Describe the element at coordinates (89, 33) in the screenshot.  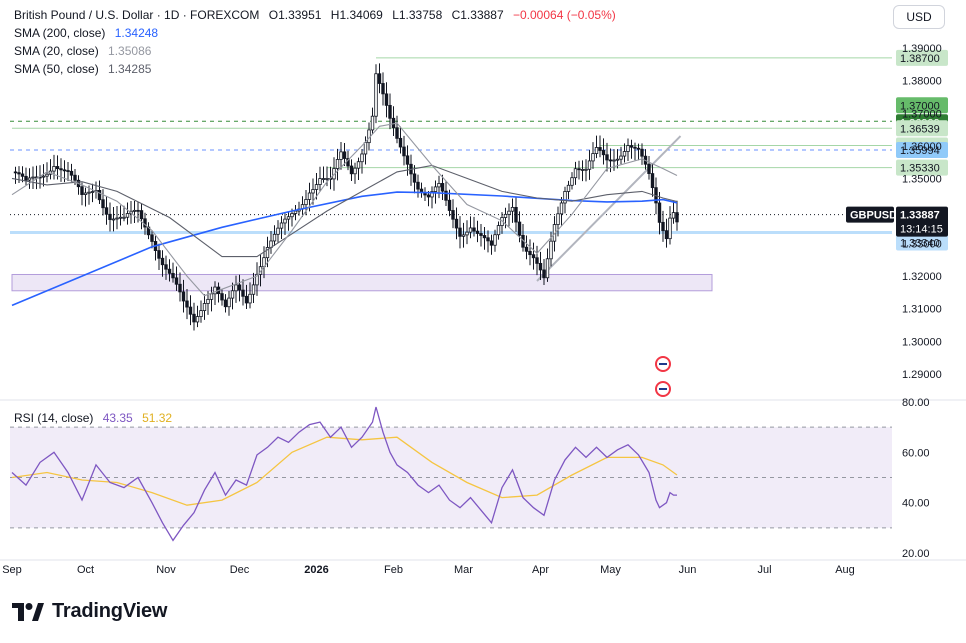
I see `indicator-sma200: SMA (200, close) 1.34248` at that location.